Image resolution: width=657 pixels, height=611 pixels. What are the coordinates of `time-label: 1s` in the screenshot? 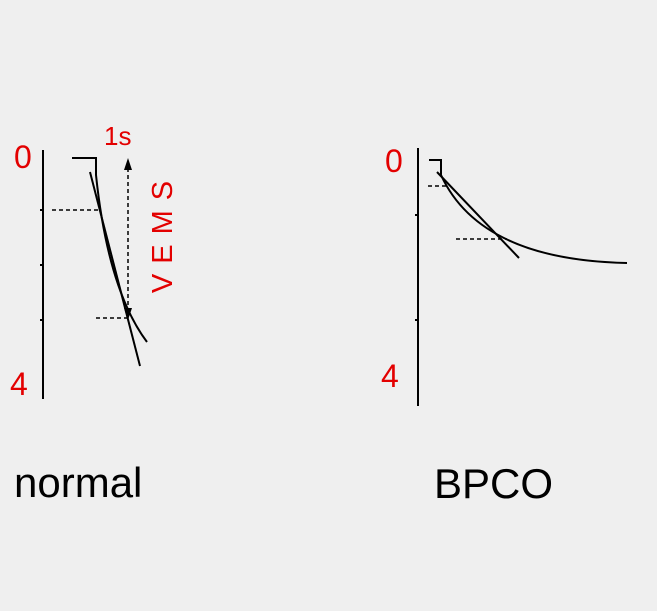 It's located at (117, 136).